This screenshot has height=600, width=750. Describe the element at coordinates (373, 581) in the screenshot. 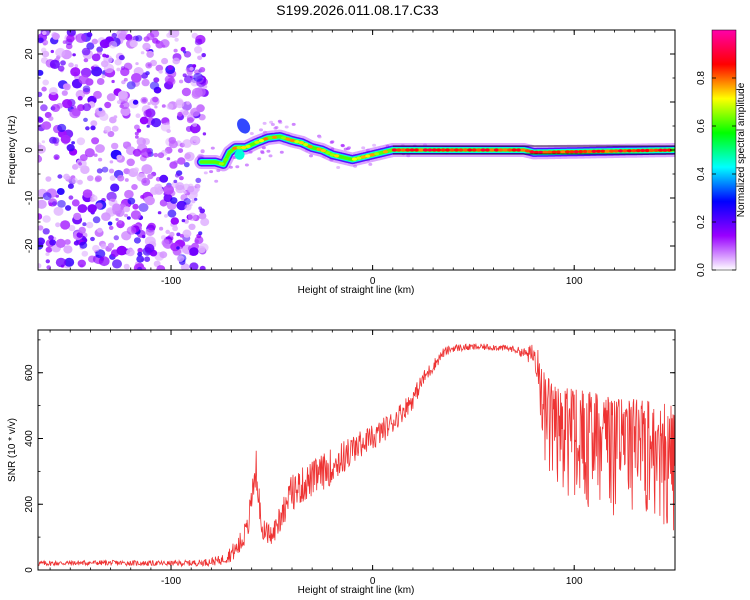

I see `x-tick-label: 0` at that location.